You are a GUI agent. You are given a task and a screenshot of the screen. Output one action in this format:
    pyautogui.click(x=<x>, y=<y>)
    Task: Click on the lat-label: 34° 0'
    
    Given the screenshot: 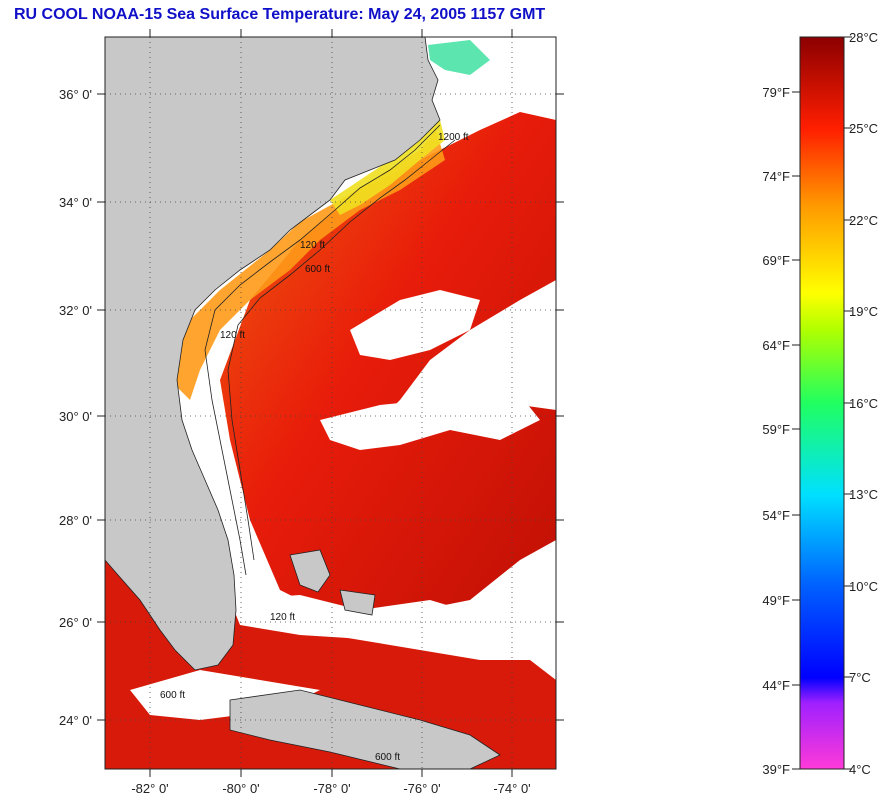 What is the action you would take?
    pyautogui.click(x=75, y=202)
    